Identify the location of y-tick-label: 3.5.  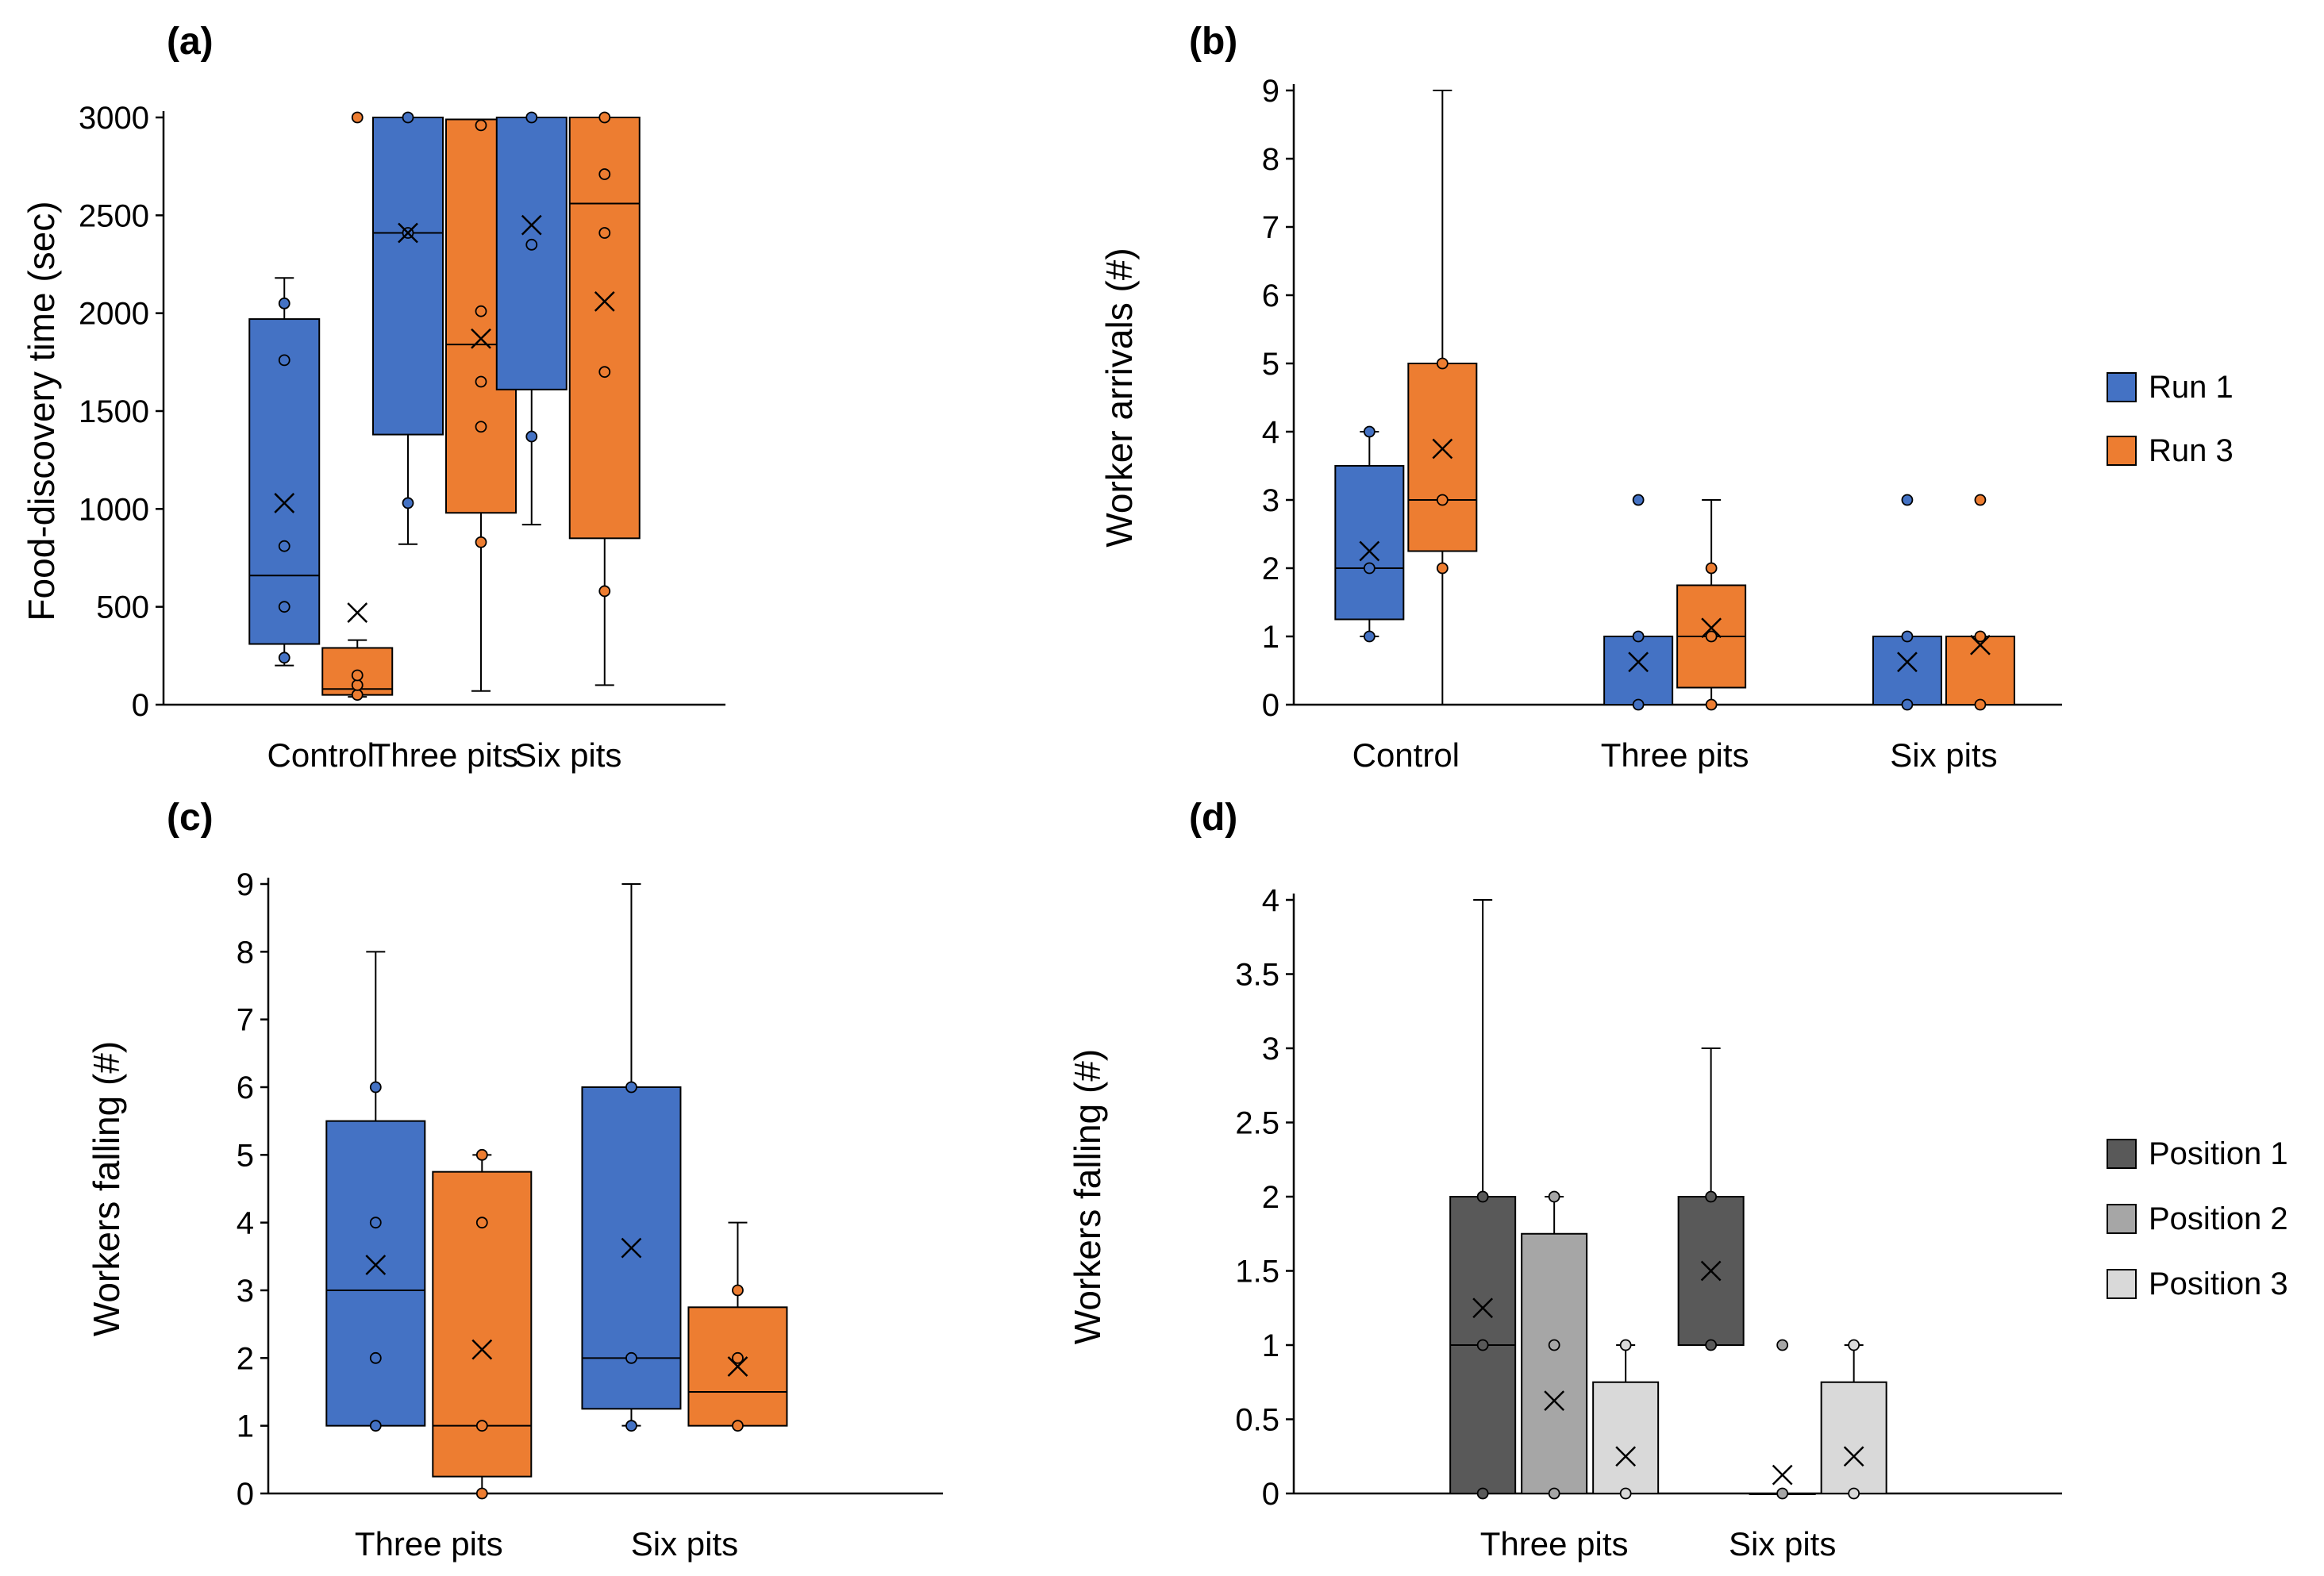
(1257, 975).